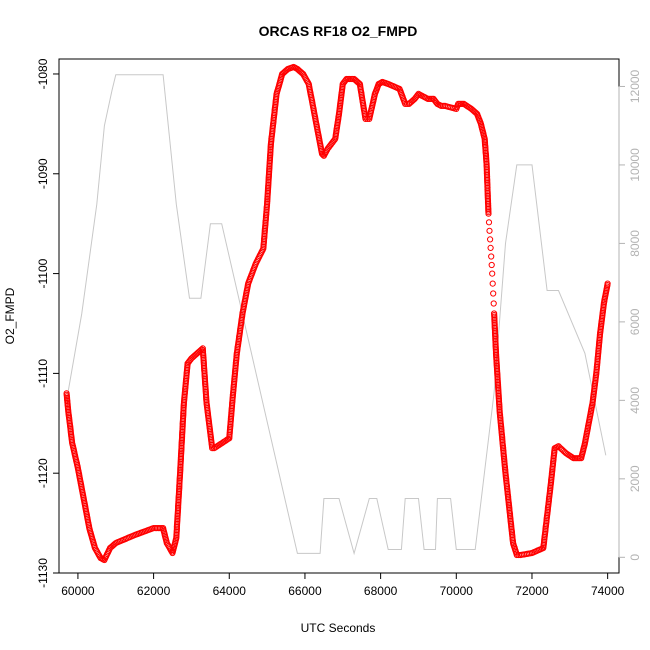  I want to click on y2-tick-label: 4000, so click(635, 400).